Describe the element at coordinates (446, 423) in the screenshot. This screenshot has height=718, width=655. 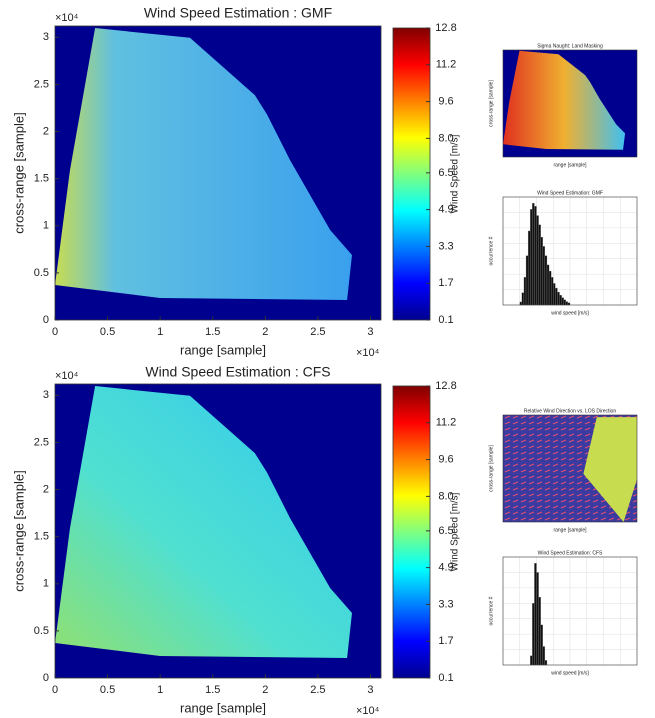
I see `colorbar-tick-label: 11.2` at that location.